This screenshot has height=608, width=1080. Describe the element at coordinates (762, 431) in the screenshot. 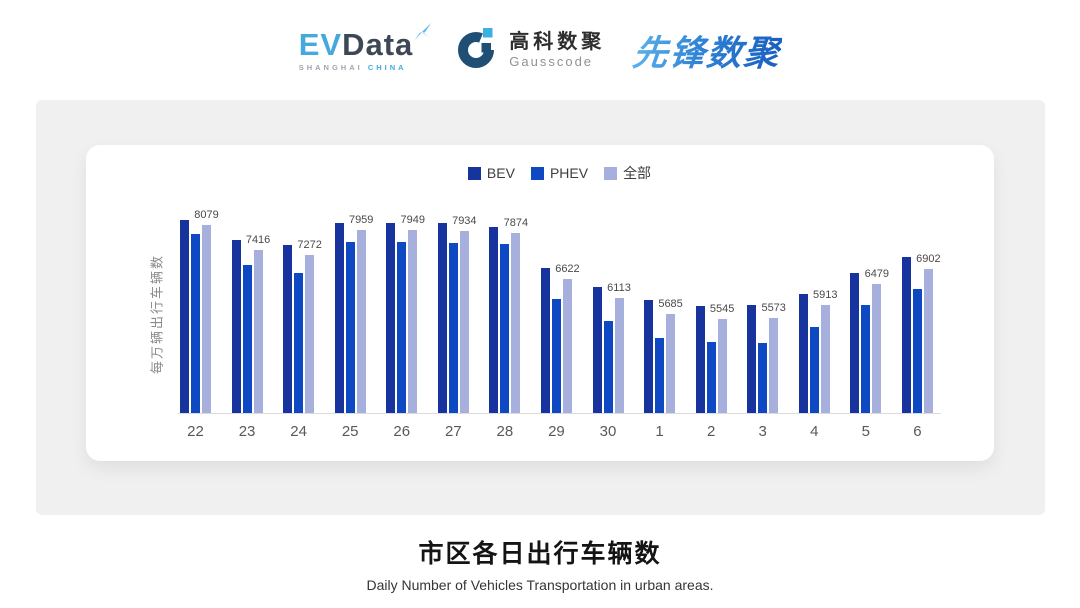

I see `x-tick-3: 3` at that location.